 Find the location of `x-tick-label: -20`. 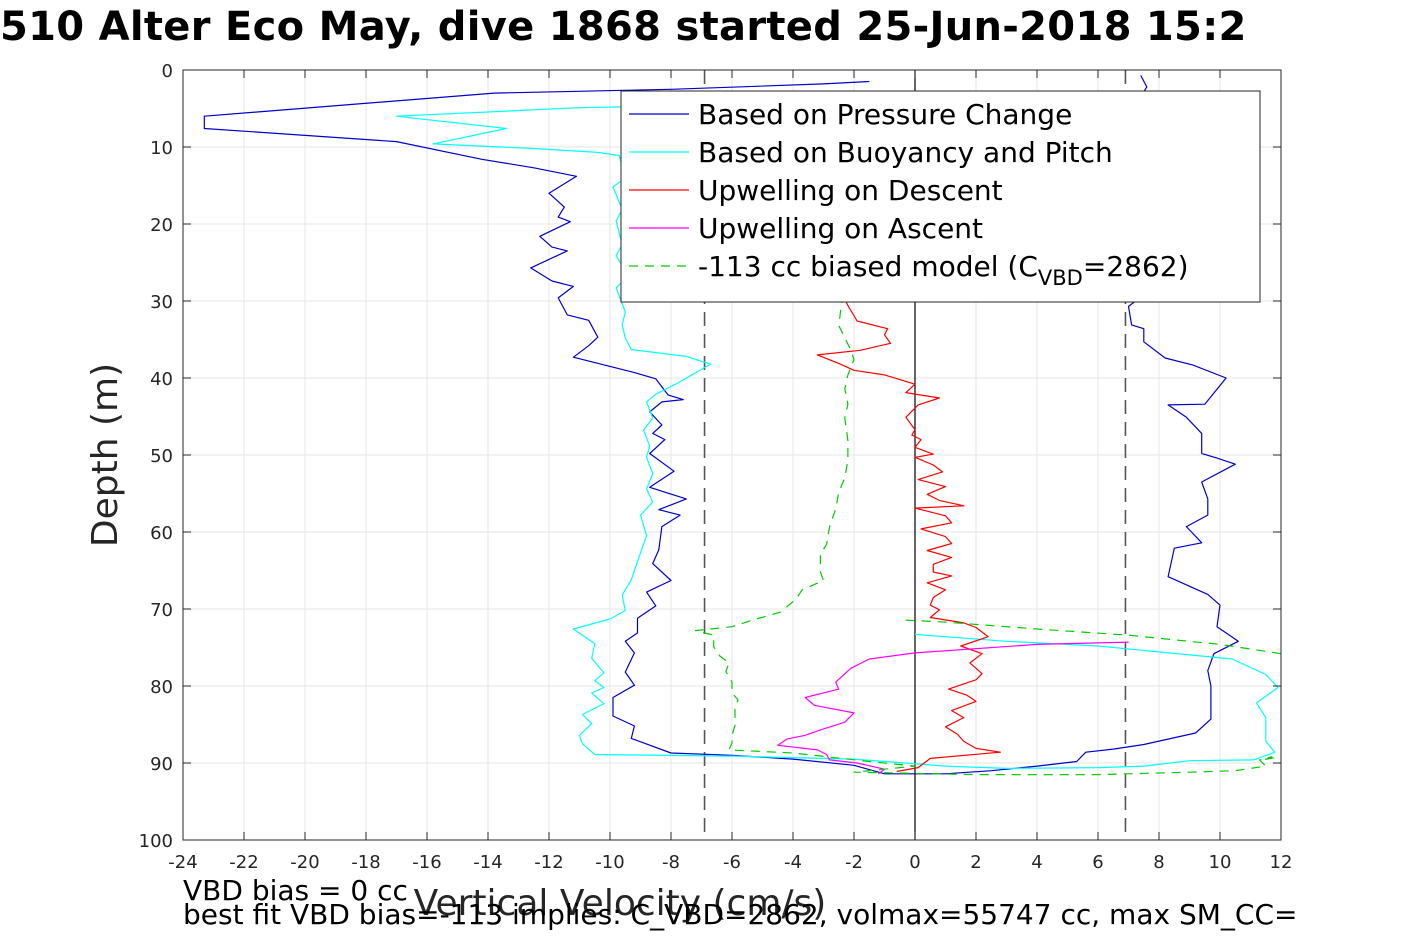

x-tick-label: -20 is located at coordinates (304, 862).